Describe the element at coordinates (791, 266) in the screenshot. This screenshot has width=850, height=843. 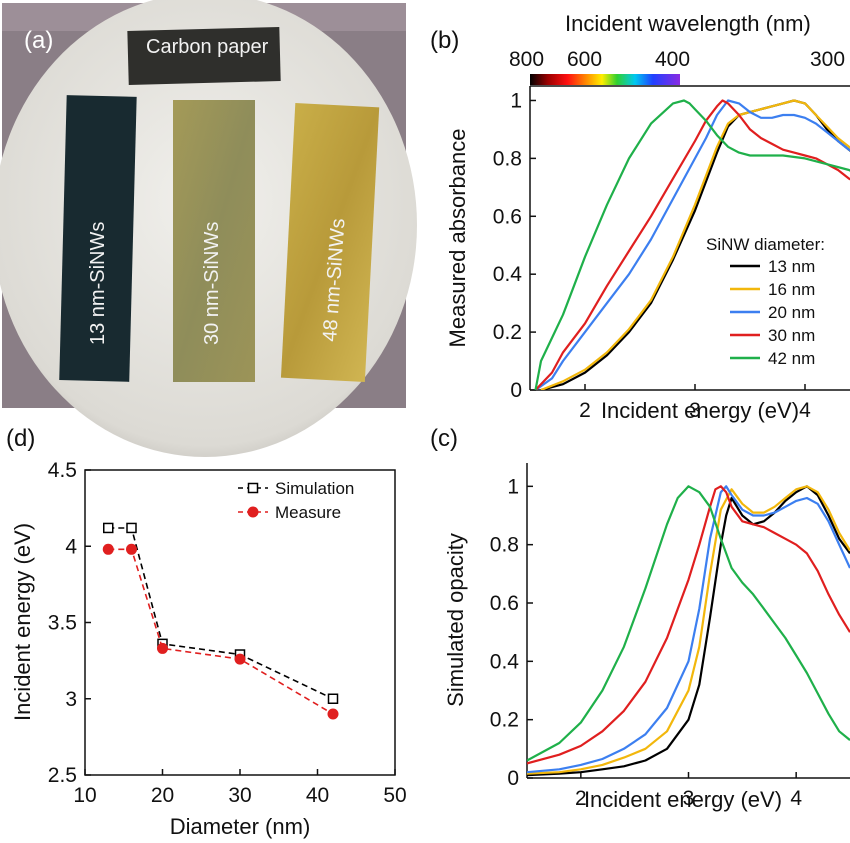
I see `legend-label-13-nm: 13 nm` at that location.